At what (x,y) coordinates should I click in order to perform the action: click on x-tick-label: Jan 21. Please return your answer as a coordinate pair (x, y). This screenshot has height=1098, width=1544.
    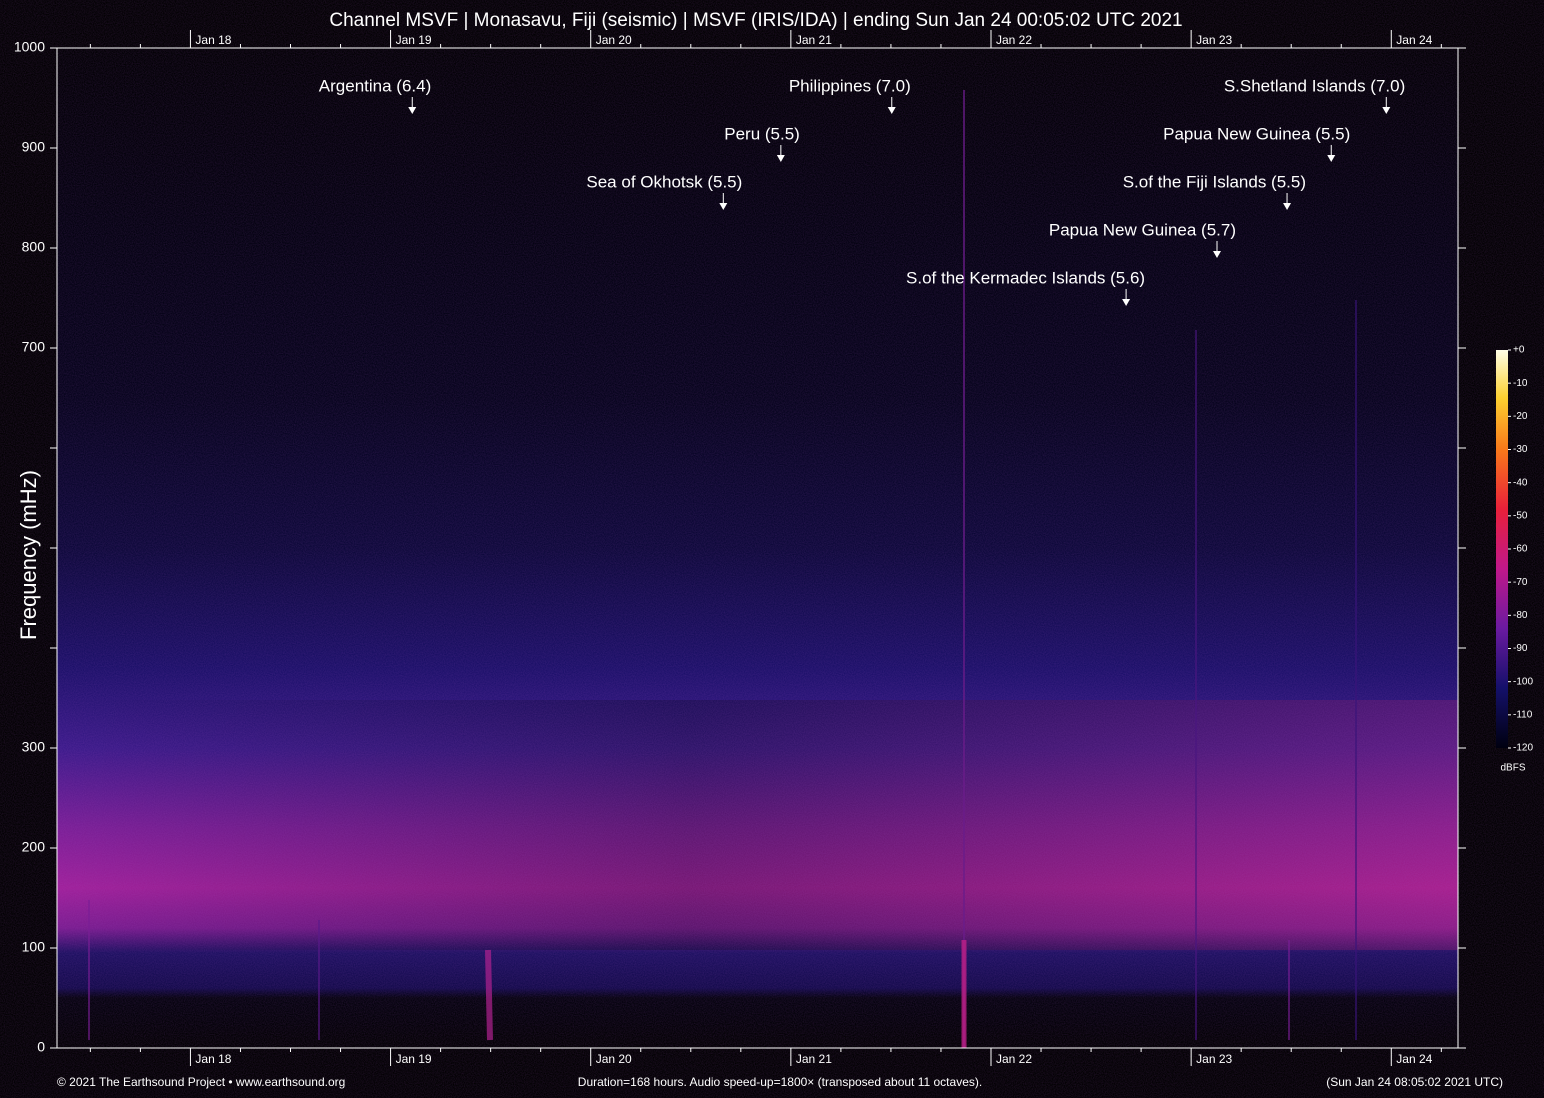
    Looking at the image, I should click on (814, 1059).